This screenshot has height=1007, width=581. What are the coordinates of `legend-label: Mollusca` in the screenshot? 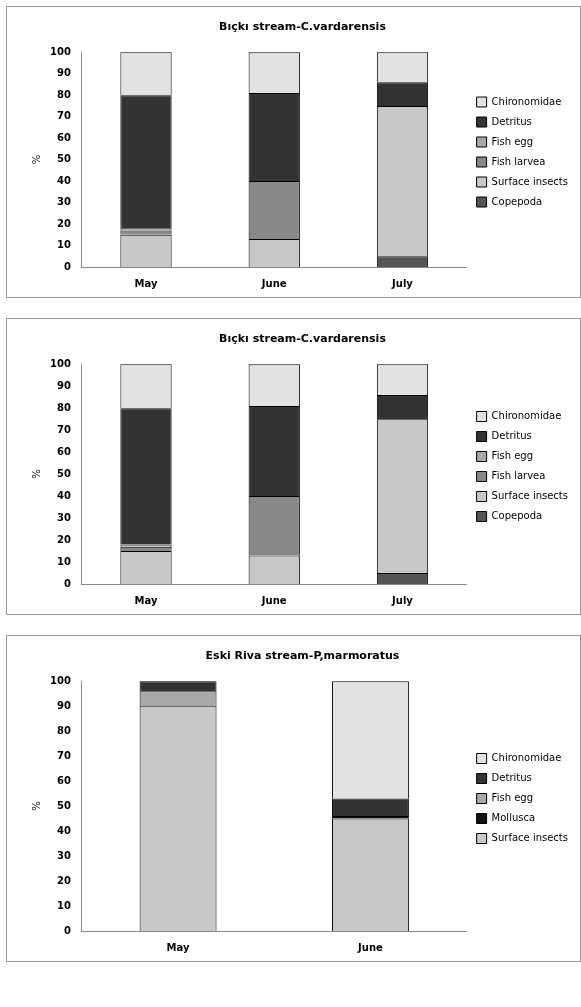 It's located at (513, 818).